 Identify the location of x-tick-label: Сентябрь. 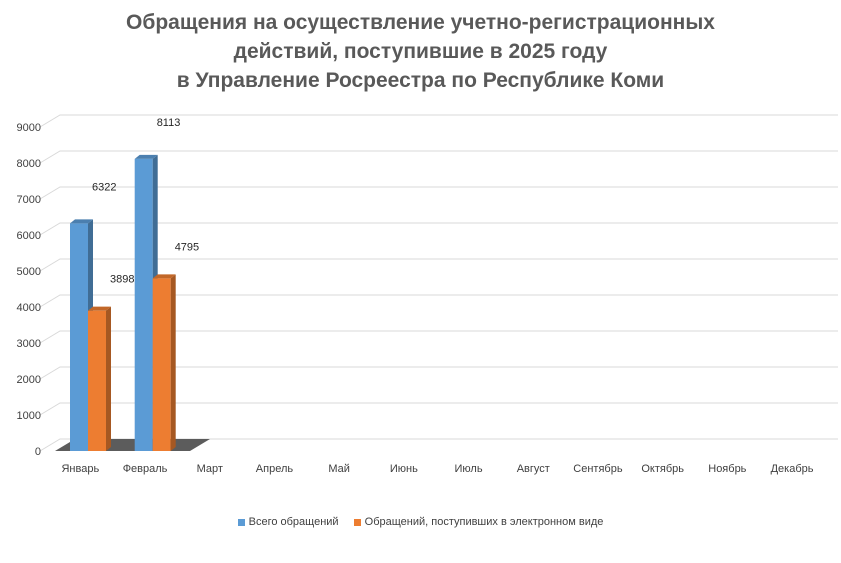
(598, 469).